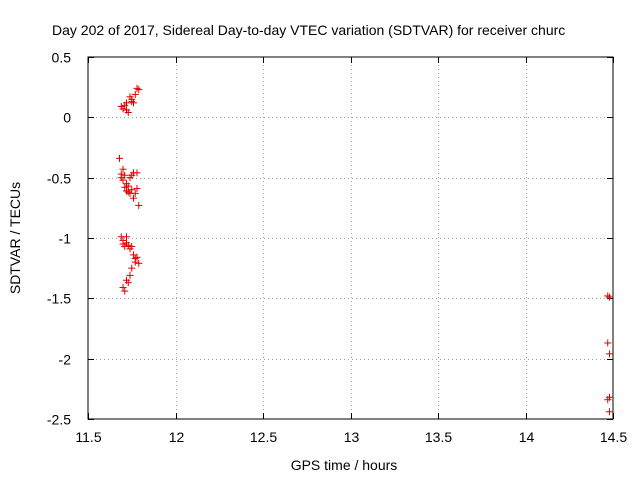  What do you see at coordinates (263, 437) in the screenshot?
I see `x-tick-label: 12.5` at bounding box center [263, 437].